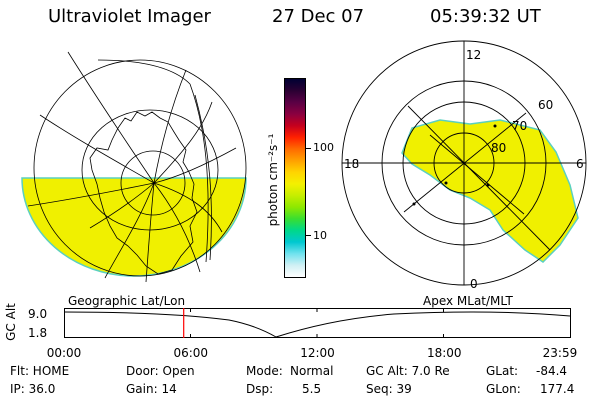 The width and height of the screenshot is (600, 400). What do you see at coordinates (389, 389) in the screenshot?
I see `seq-status: Seq: 39` at bounding box center [389, 389].